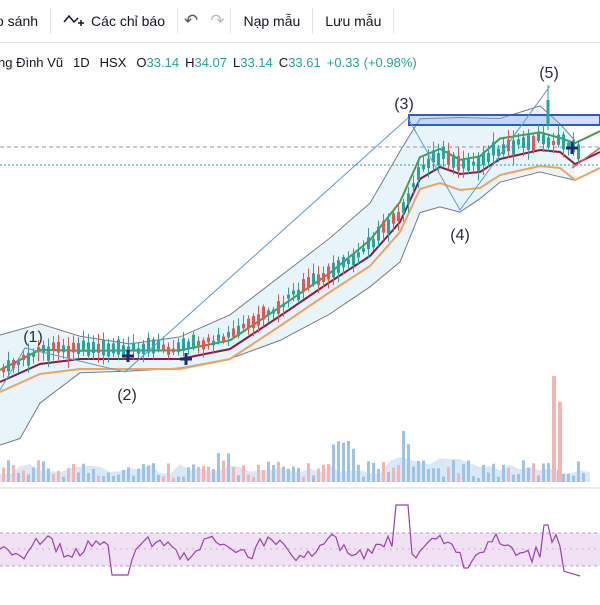 The height and width of the screenshot is (605, 600). Describe the element at coordinates (190, 62) in the screenshot. I see `high-label: H` at that location.